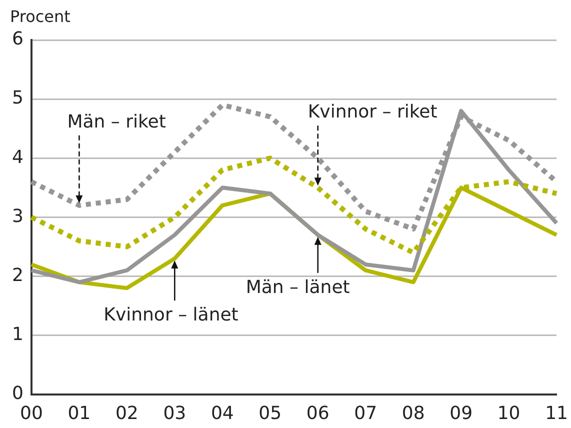 The width and height of the screenshot is (571, 428). What do you see at coordinates (18, 216) in the screenshot?
I see `y-tick-label: 3` at bounding box center [18, 216].